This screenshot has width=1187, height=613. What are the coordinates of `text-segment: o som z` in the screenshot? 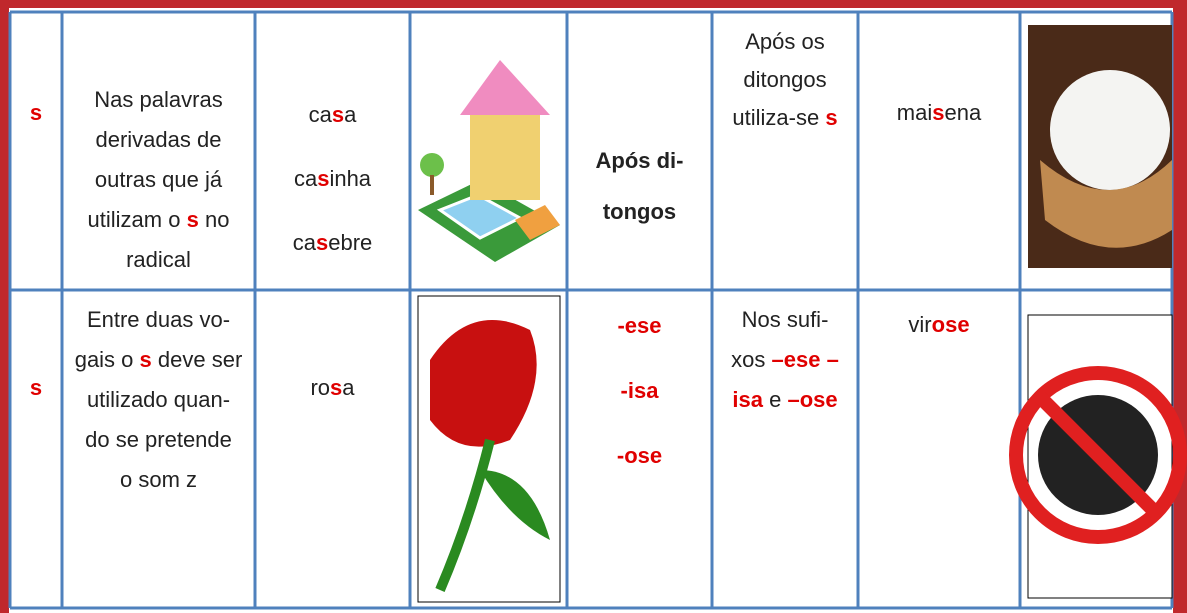 It's located at (158, 479).